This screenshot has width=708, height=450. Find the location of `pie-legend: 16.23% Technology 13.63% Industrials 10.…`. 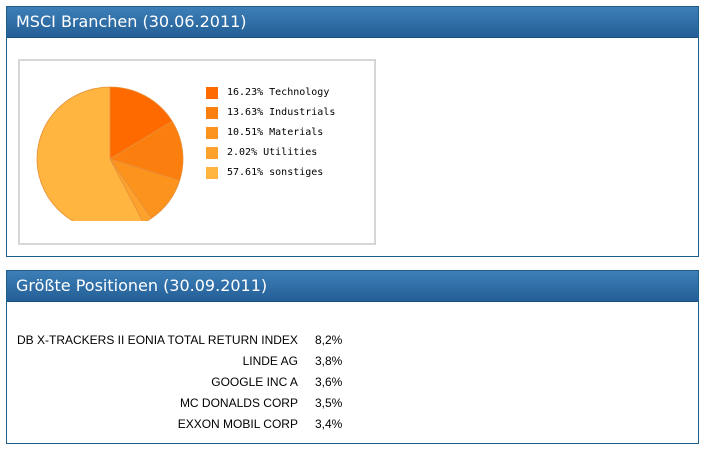

pie-legend: 16.23% Technology 13.63% Industrials 10.… is located at coordinates (270, 137).